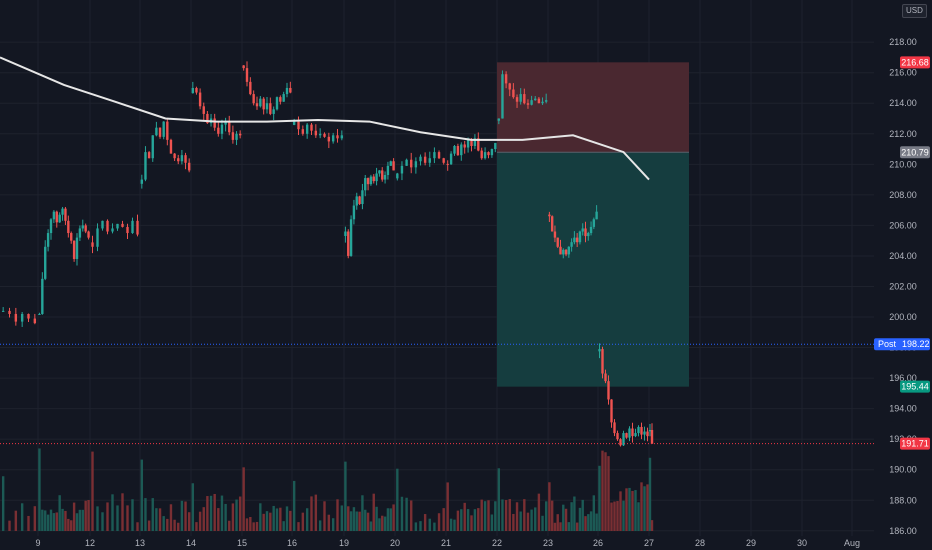 This screenshot has height=550, width=932. What do you see at coordinates (649, 543) in the screenshot?
I see `date-tick-label: 27` at bounding box center [649, 543].